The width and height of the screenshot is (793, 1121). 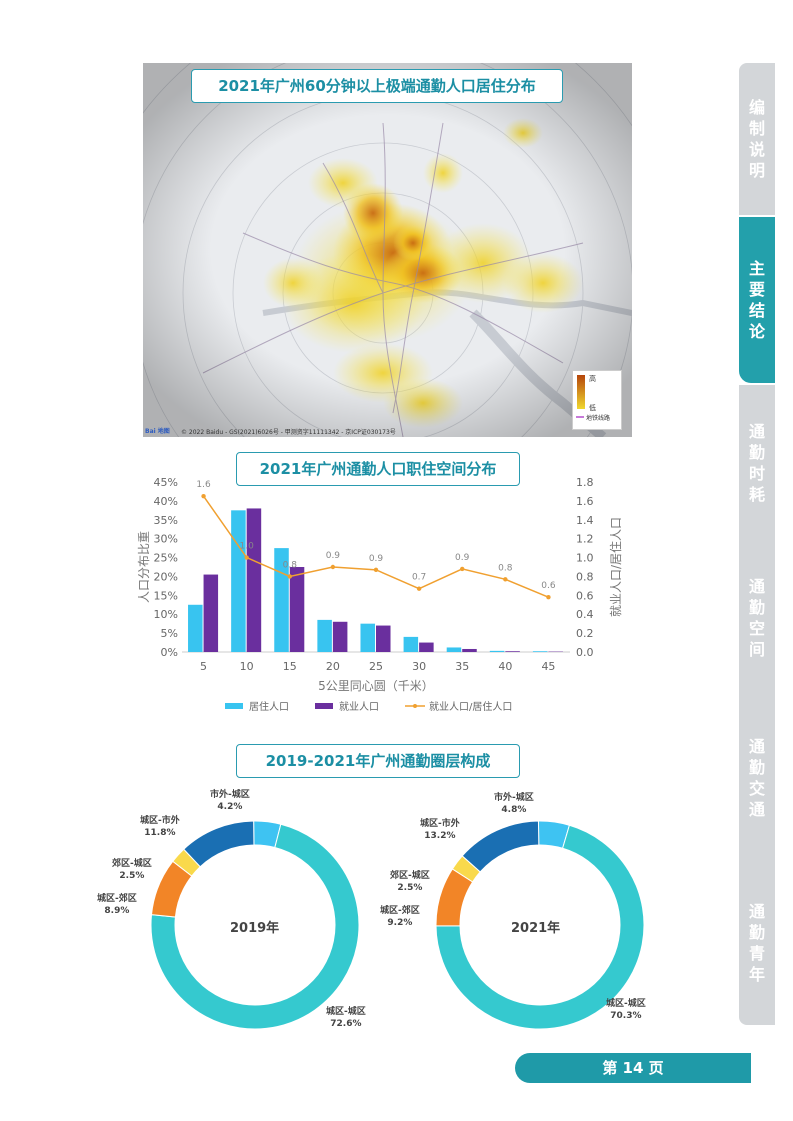 What do you see at coordinates (757, 300) in the screenshot?
I see `tab-zhuyao-jielun: 主要结论` at bounding box center [757, 300].